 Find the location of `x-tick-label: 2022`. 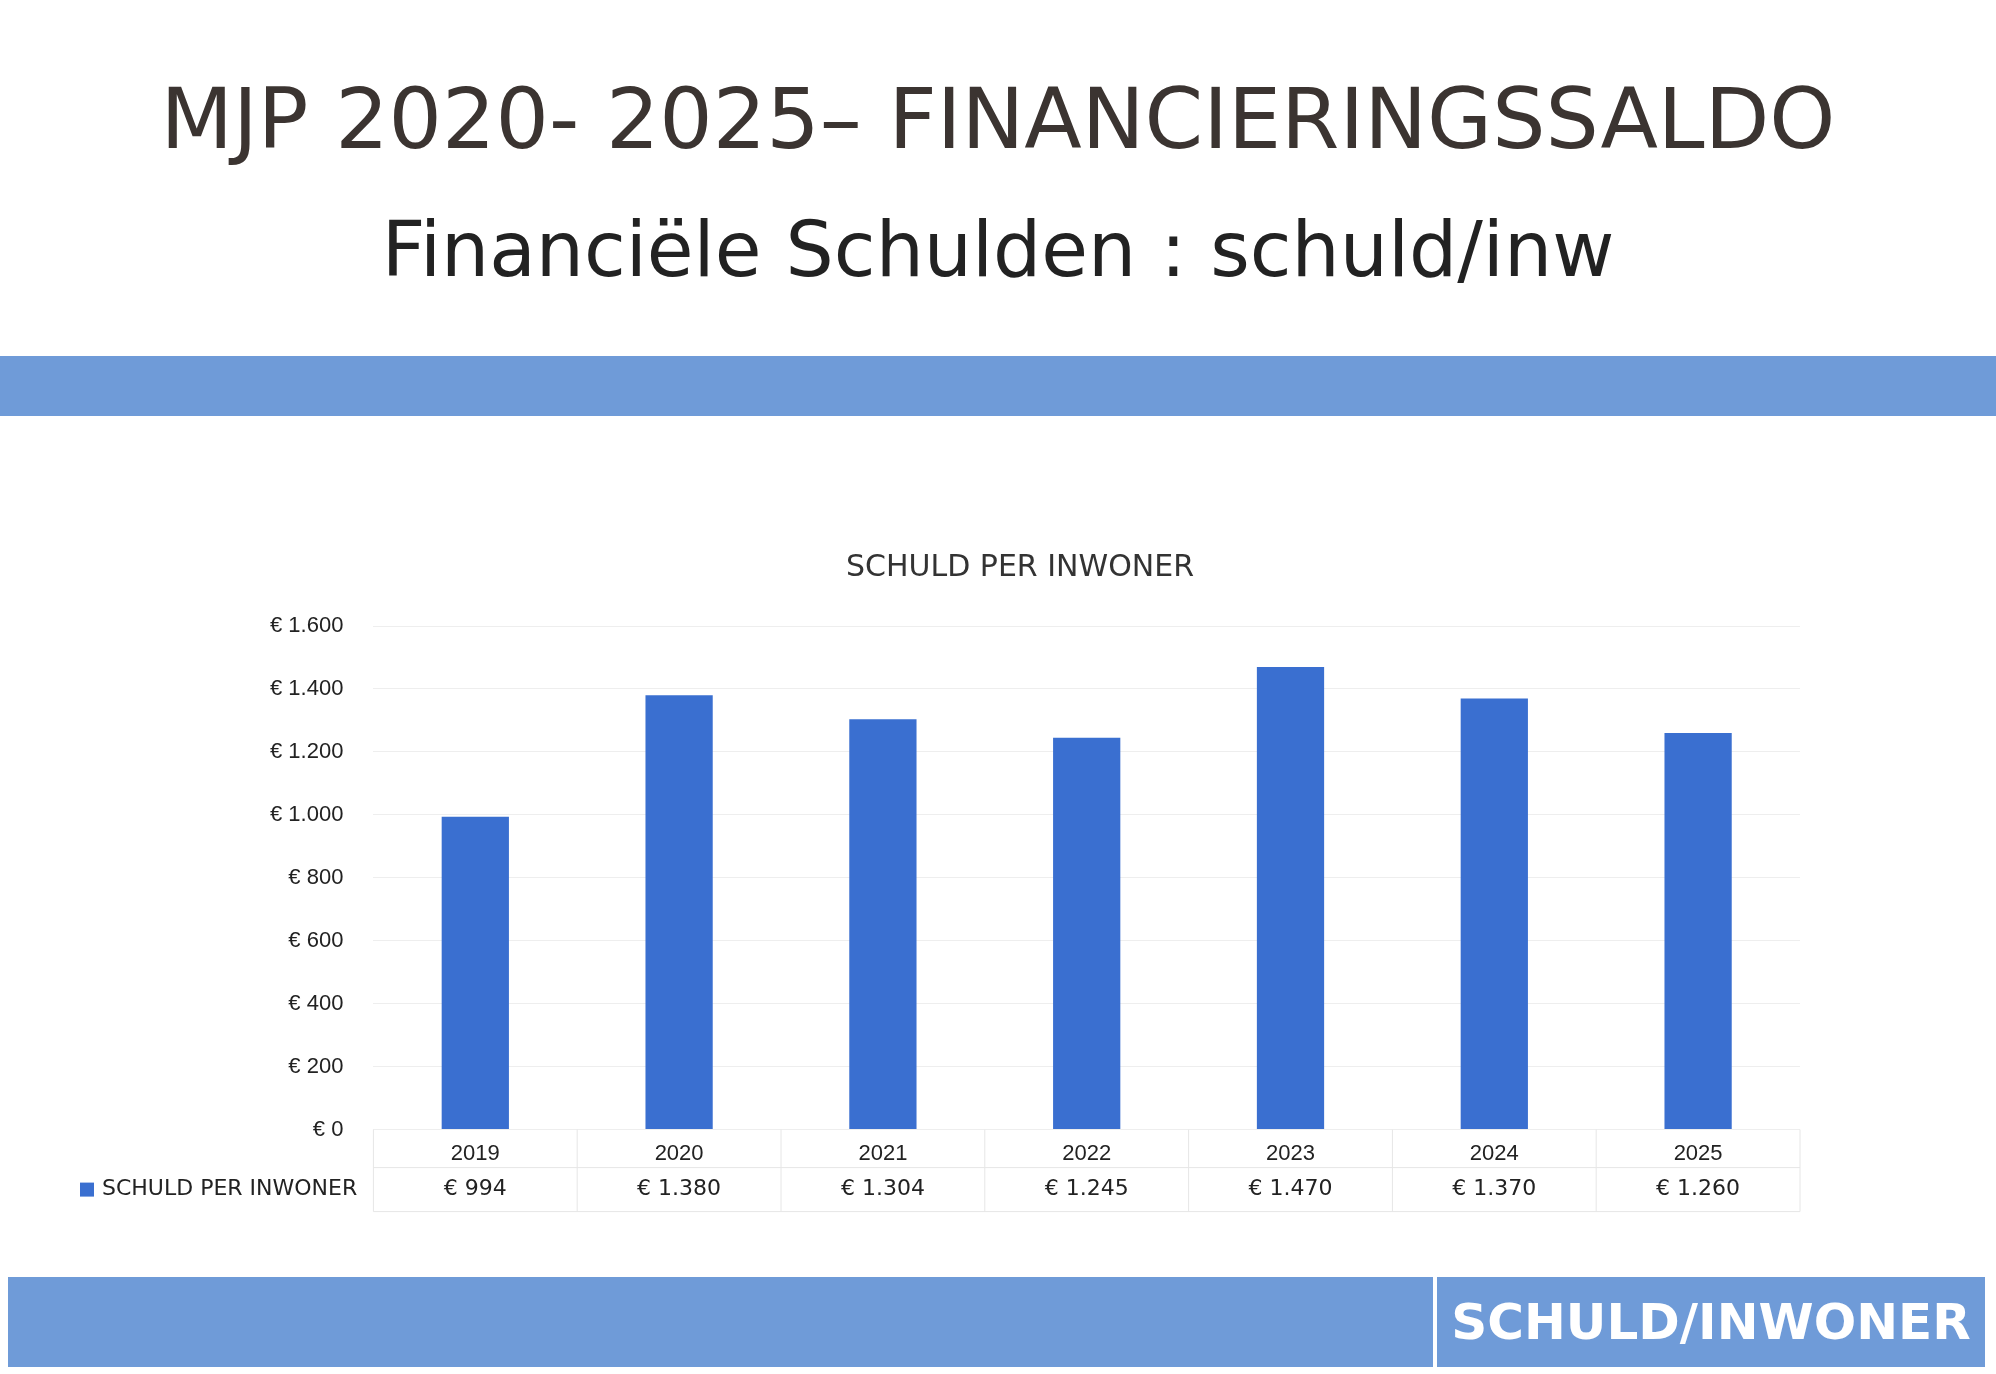

x-tick-label: 2022 is located at coordinates (1087, 1152).